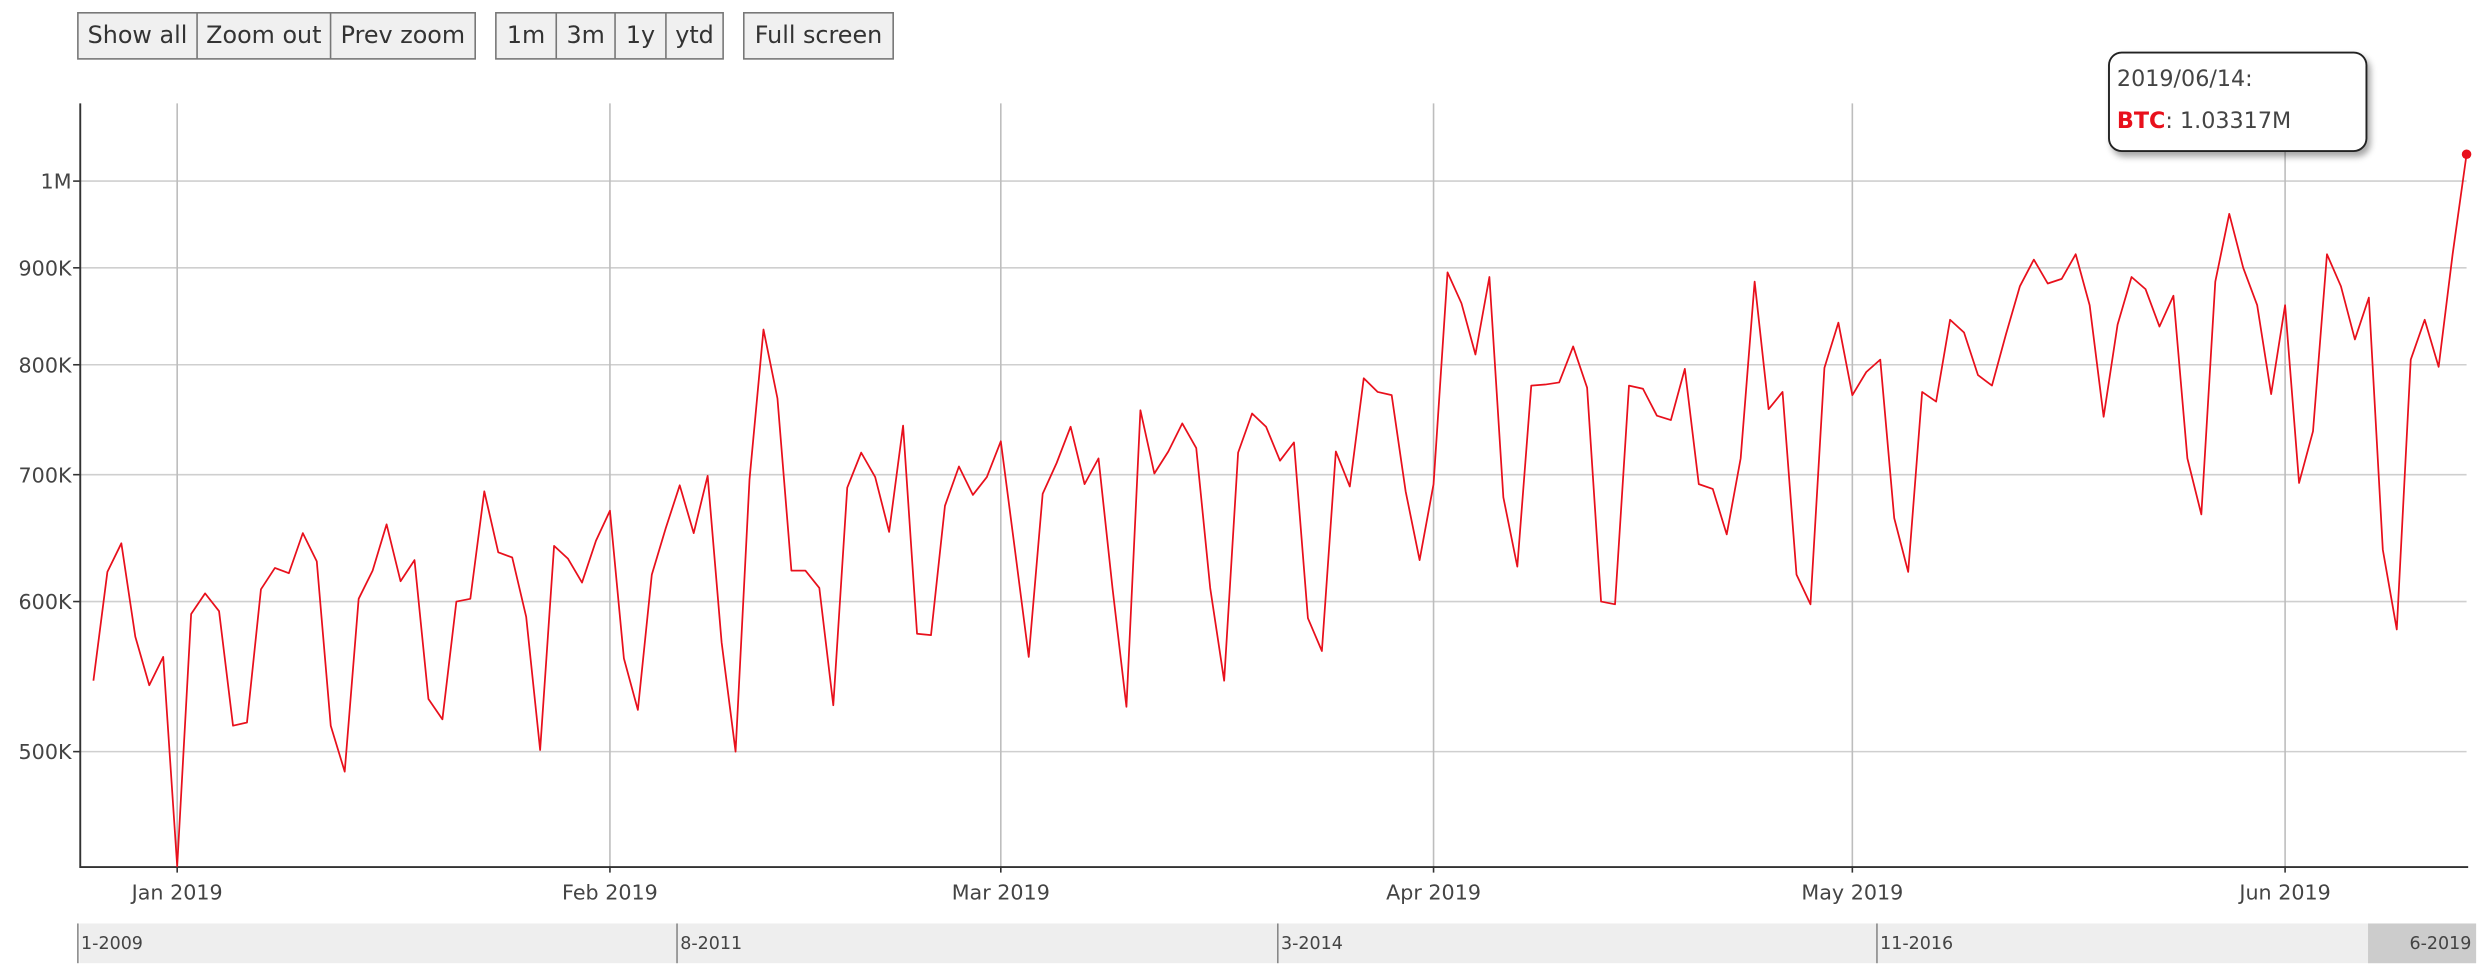 This screenshot has width=2492, height=976. Describe the element at coordinates (2238, 102) in the screenshot. I see `tooltip-box` at that location.